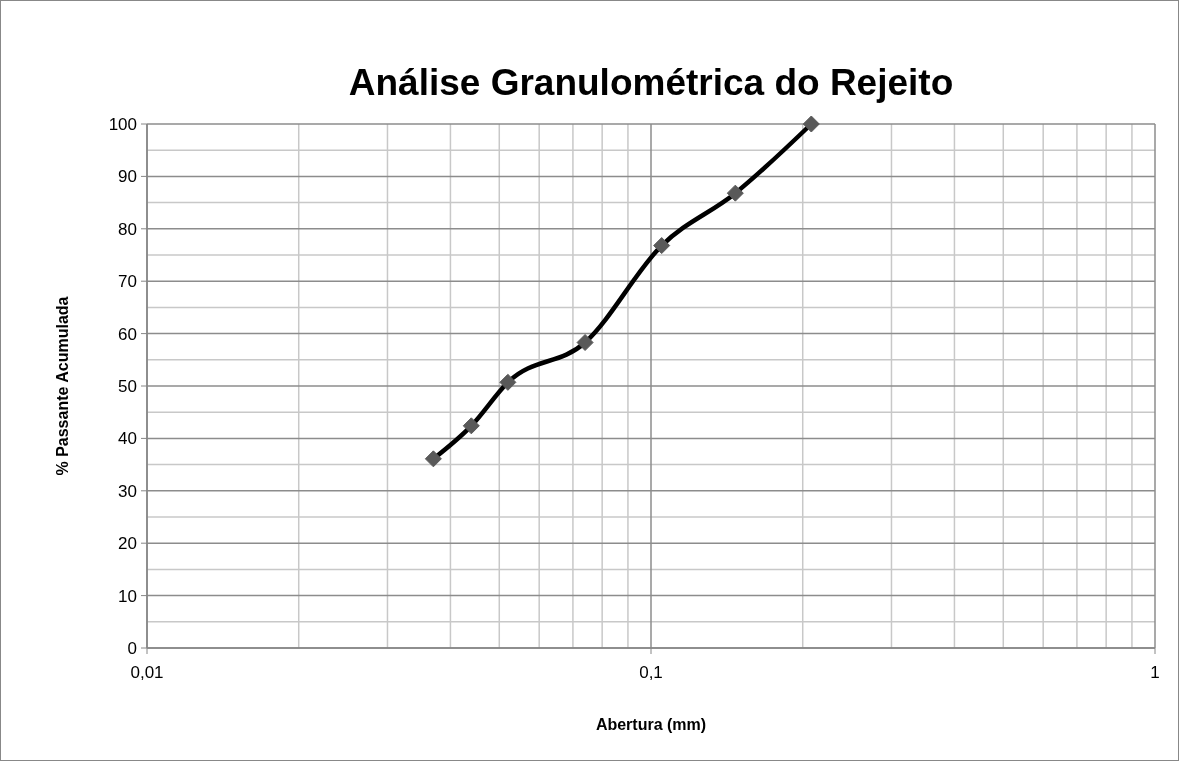 Image resolution: width=1180 pixels, height=762 pixels. I want to click on y-tick-label: 10, so click(127, 596).